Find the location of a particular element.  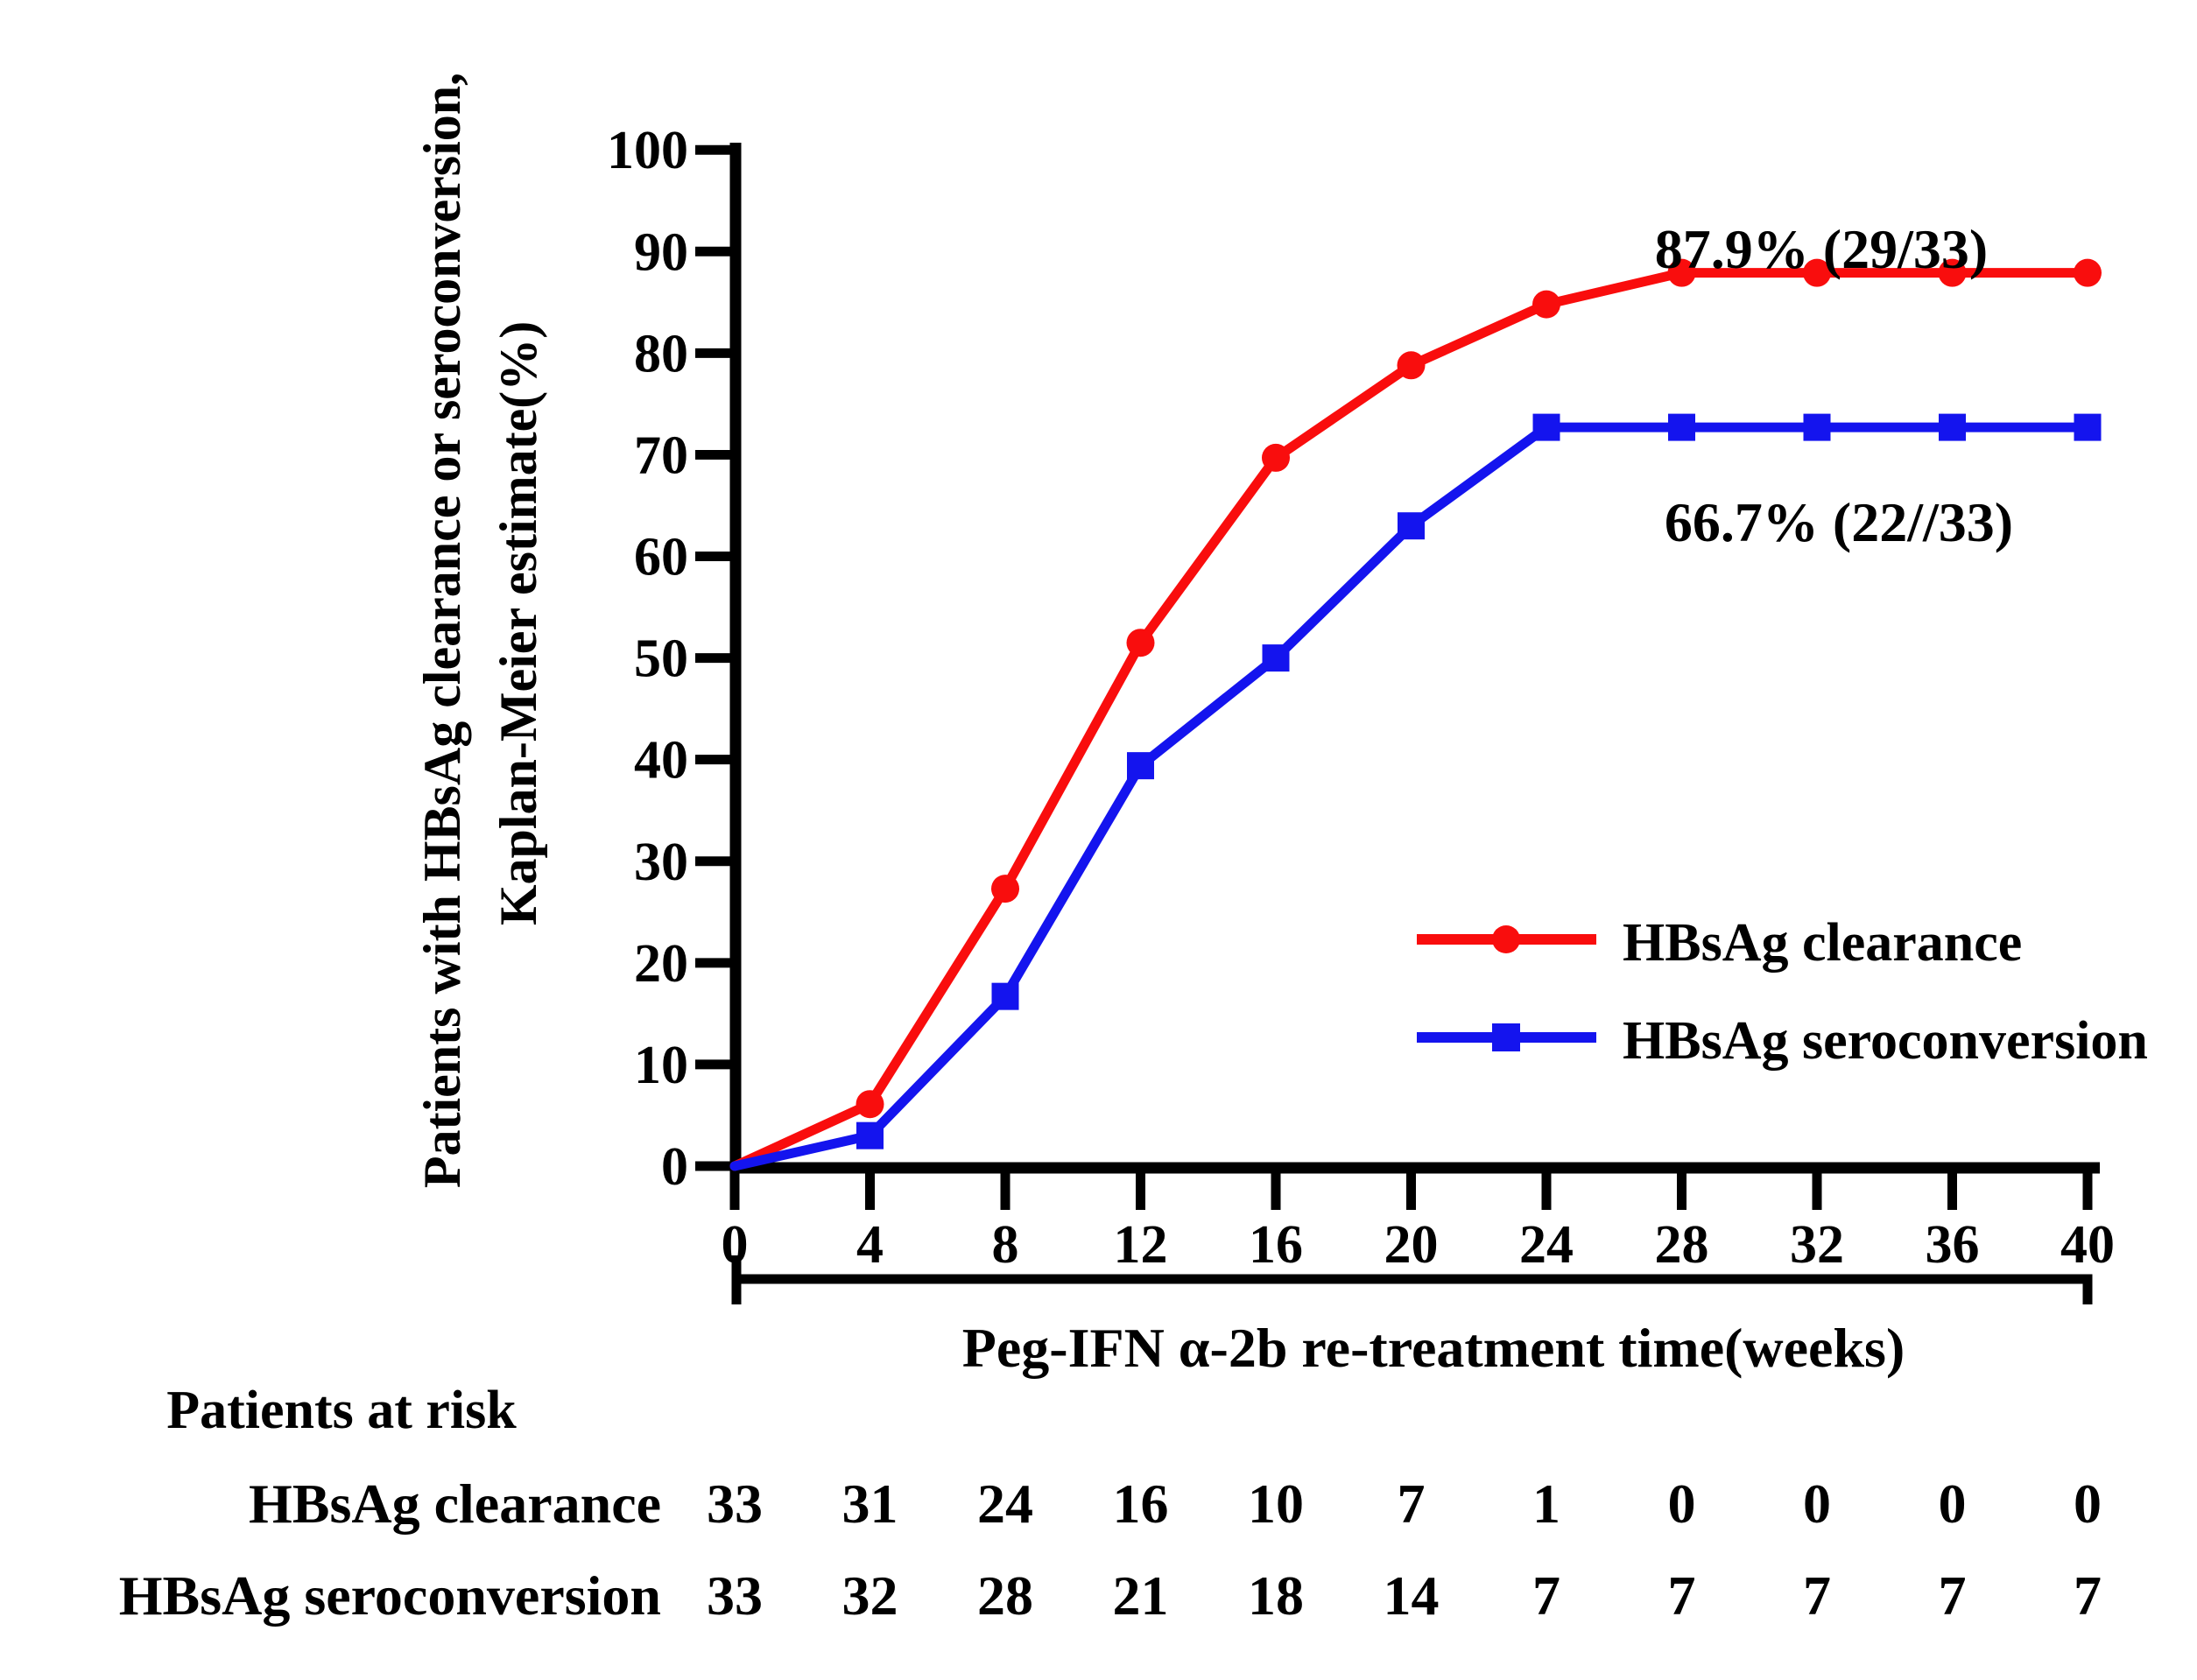

x-axis-bracket is located at coordinates (1412, 1279).